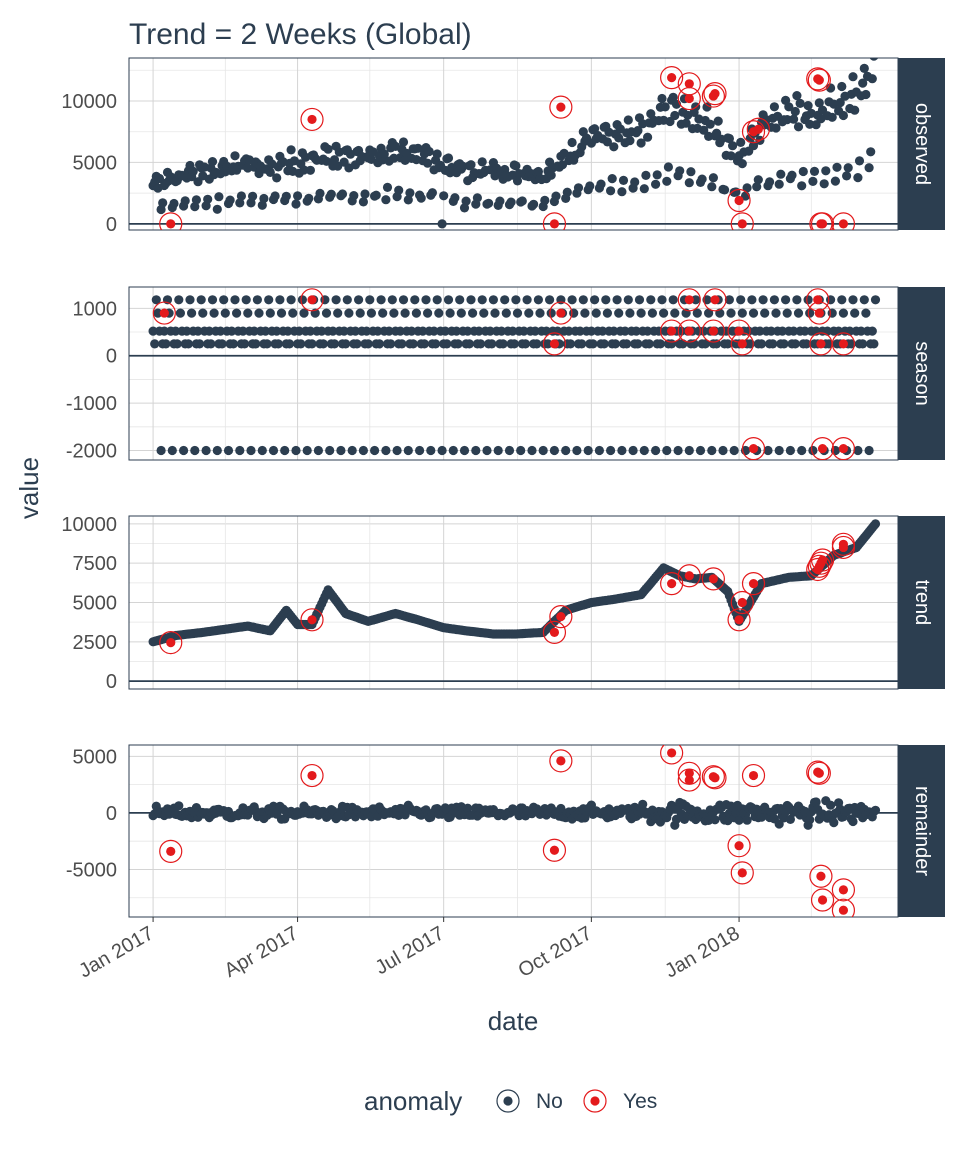 Image resolution: width=960 pixels, height=1157 pixels. I want to click on facet-strip-label: trend, so click(922, 603).